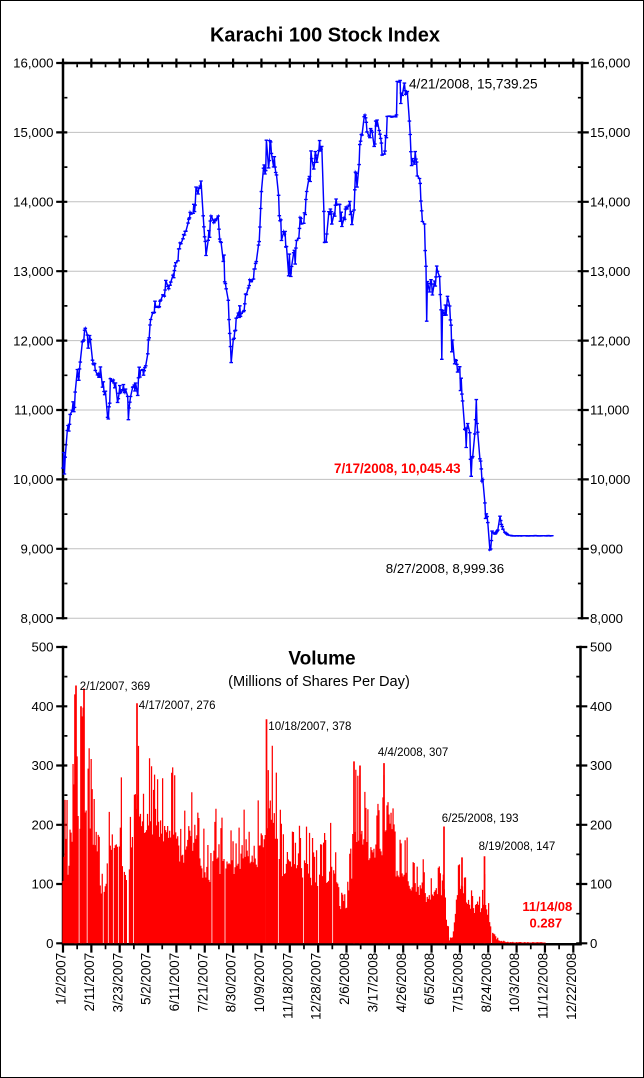 The width and height of the screenshot is (644, 1078). Describe the element at coordinates (429, 979) in the screenshot. I see `svg-text: 6/5/2008` at that location.